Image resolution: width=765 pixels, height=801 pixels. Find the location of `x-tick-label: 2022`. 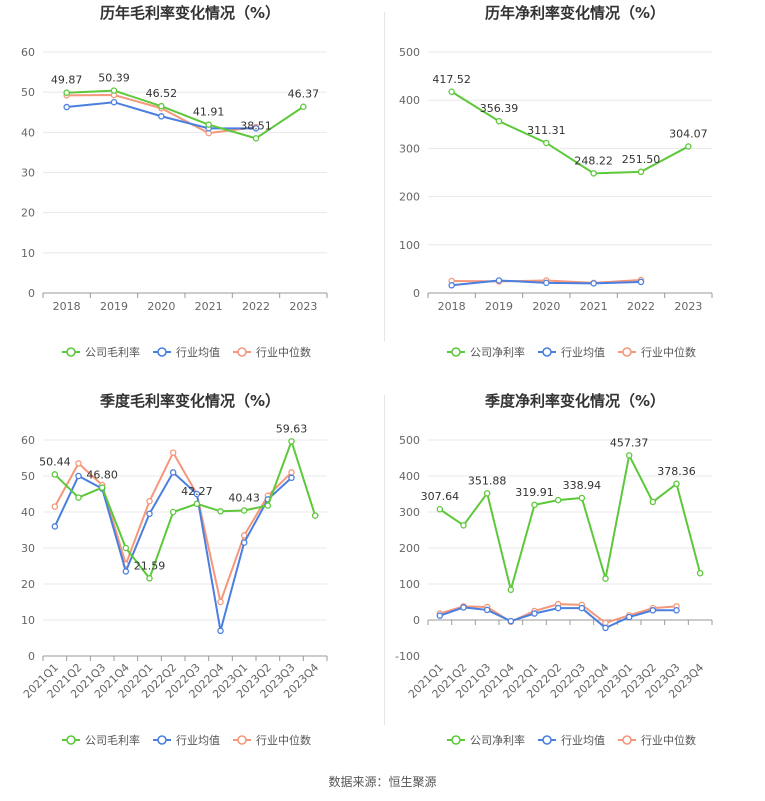

x-tick-label: 2022 is located at coordinates (641, 306).